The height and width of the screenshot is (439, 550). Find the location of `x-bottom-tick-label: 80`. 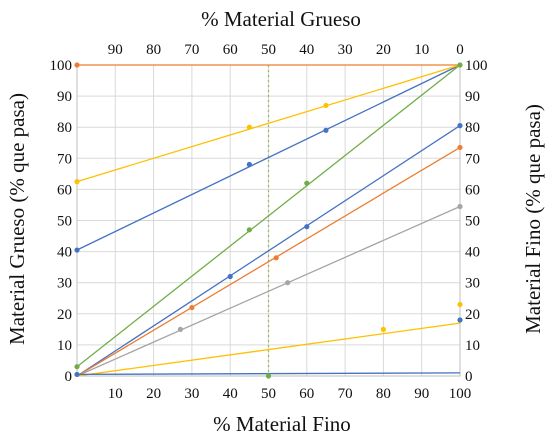

x-bottom-tick-label: 80 is located at coordinates (383, 394).